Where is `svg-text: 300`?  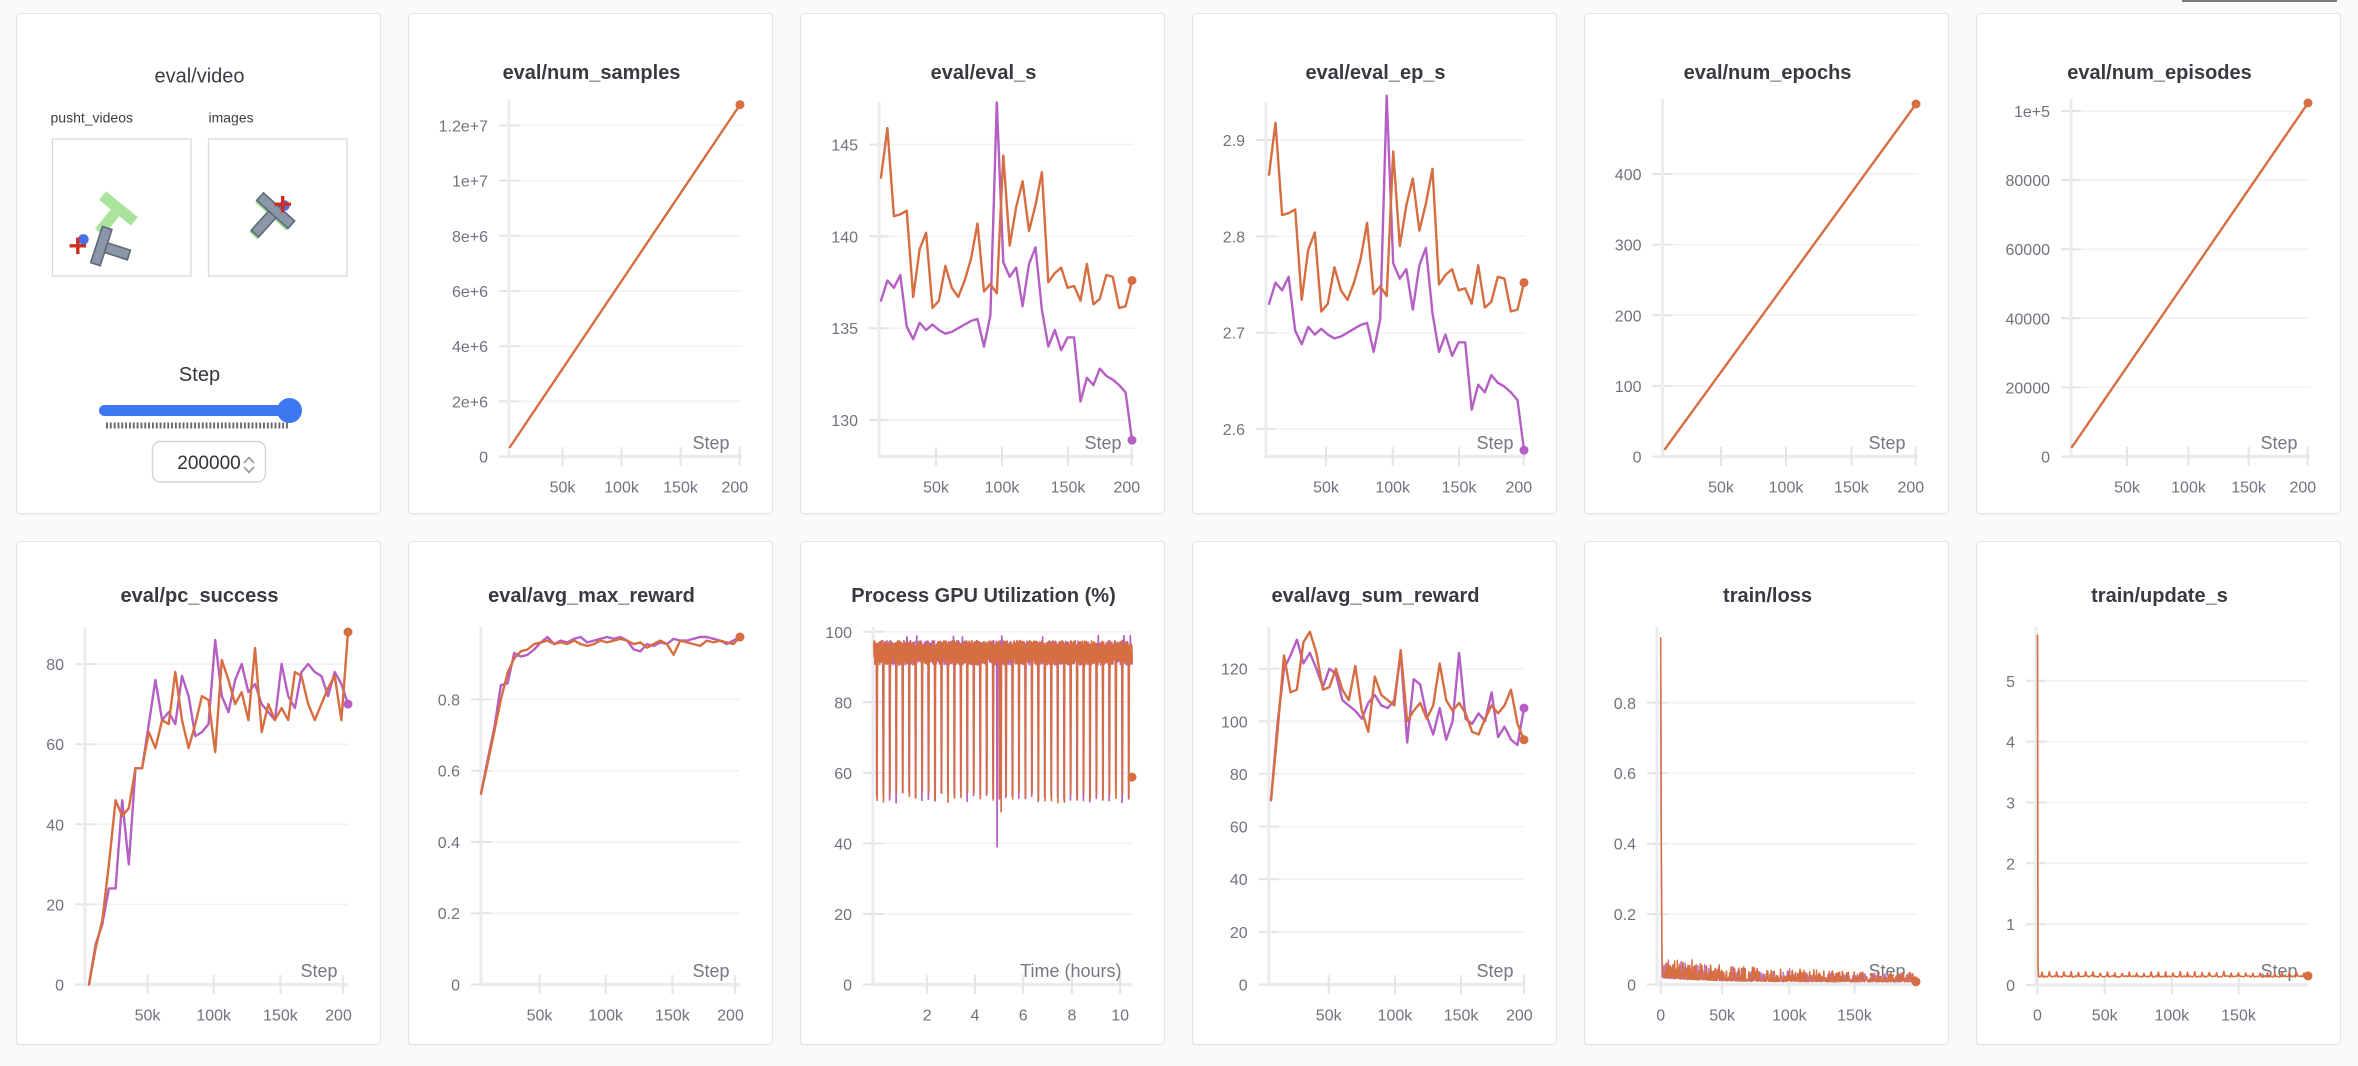
svg-text: 300 is located at coordinates (1628, 246).